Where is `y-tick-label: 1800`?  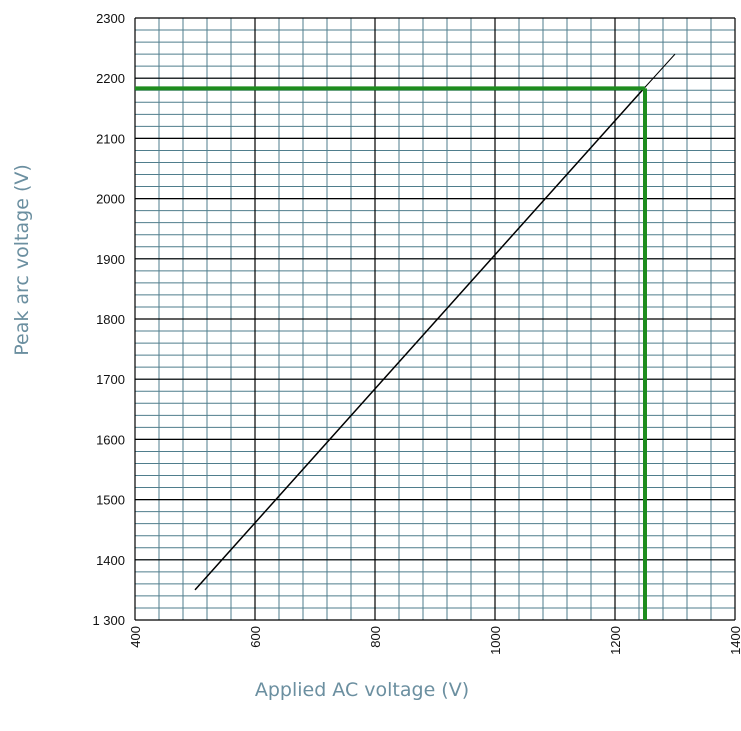
y-tick-label: 1800 is located at coordinates (110, 319).